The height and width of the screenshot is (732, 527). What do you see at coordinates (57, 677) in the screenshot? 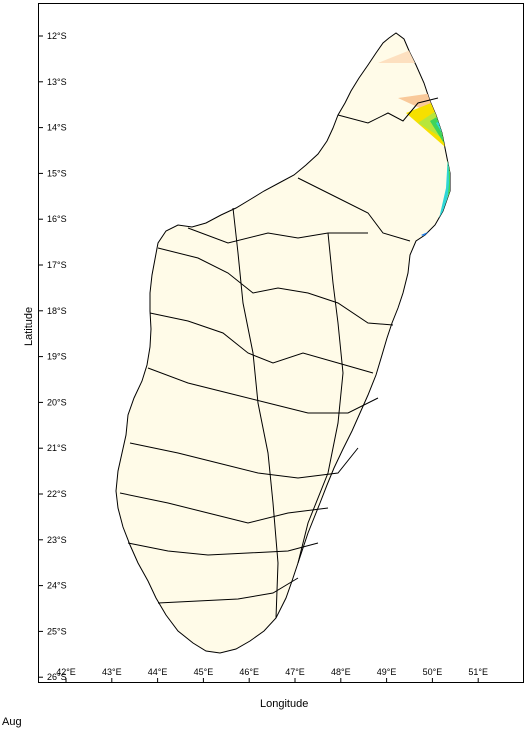
I see `lat-tick-label: 26°S` at bounding box center [57, 677].